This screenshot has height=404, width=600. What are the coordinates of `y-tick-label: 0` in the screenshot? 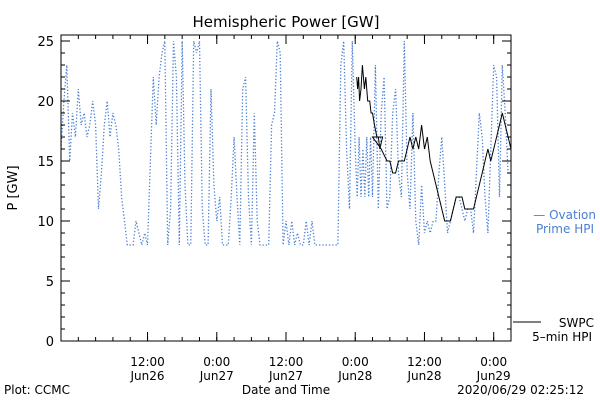 It's located at (50, 342).